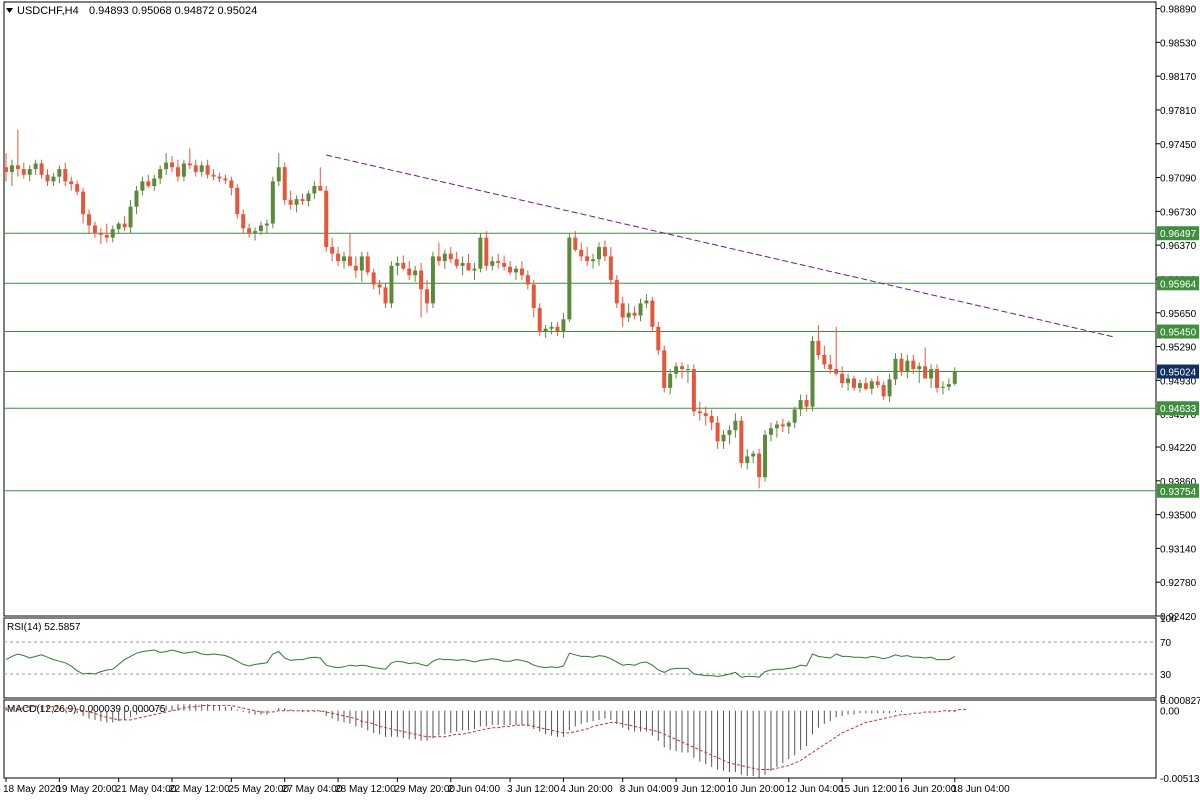 The height and width of the screenshot is (805, 1200). What do you see at coordinates (1178, 43) in the screenshot?
I see `price-axis-label: 0.98530` at bounding box center [1178, 43].